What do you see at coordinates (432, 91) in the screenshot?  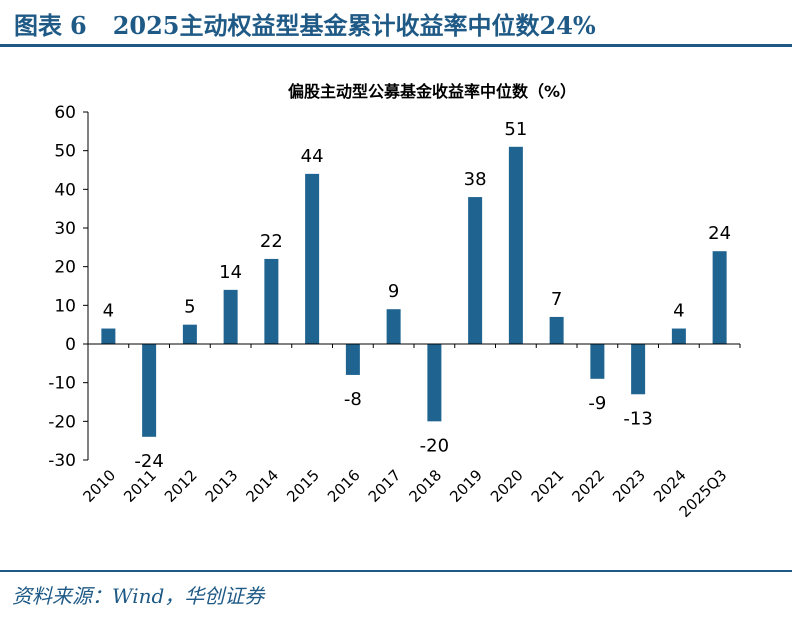 I see `chart-title: 偏股主动型公募基金收益率中位数（%）` at bounding box center [432, 91].